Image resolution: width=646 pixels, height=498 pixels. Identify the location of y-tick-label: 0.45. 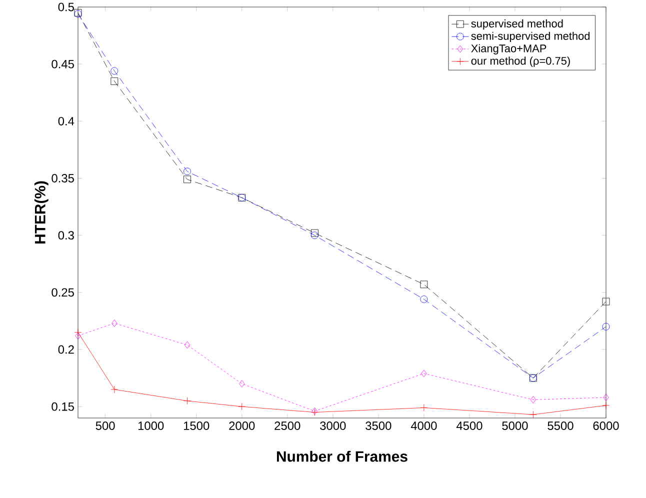
(63, 64).